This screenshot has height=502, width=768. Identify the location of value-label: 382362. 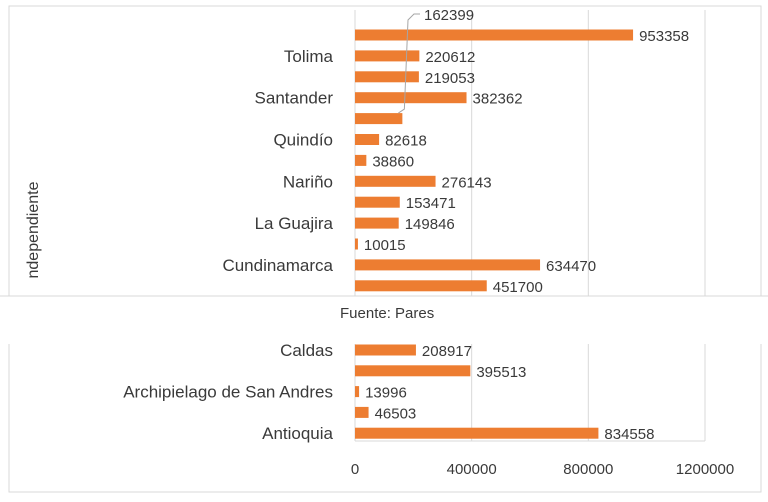
(498, 99).